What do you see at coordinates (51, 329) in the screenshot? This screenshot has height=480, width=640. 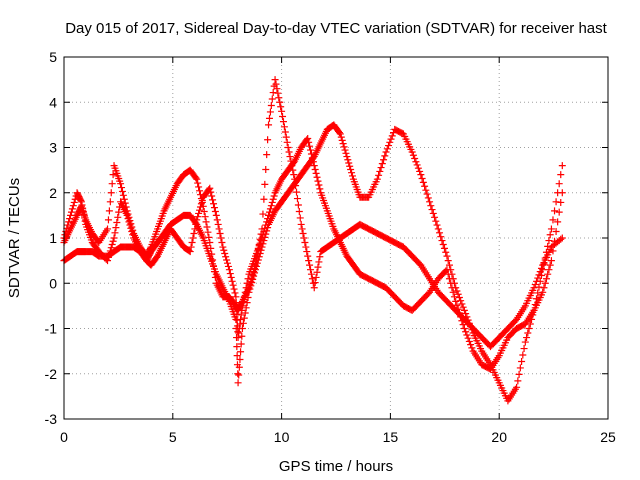 I see `y-tick-label: -1` at bounding box center [51, 329].